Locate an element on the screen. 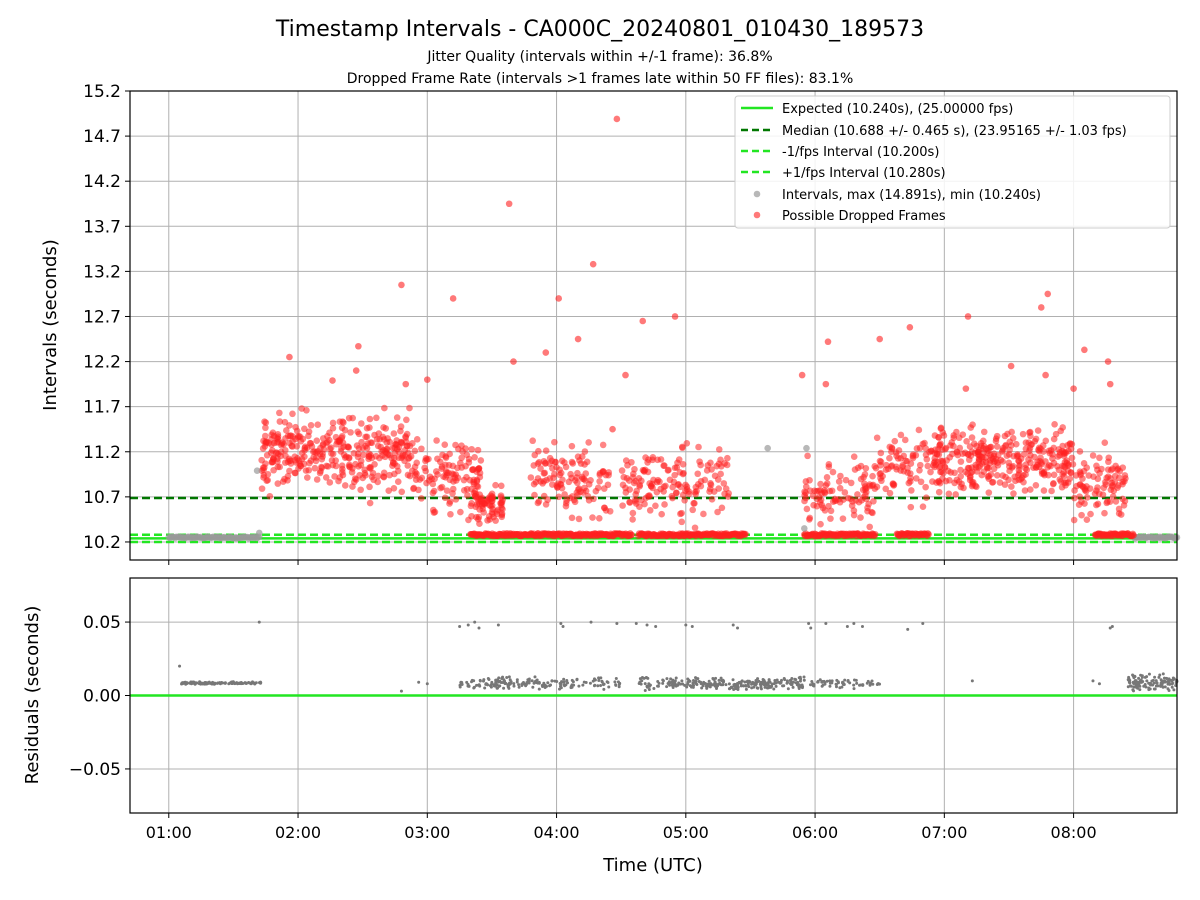 This screenshot has height=900, width=1200. legend-label-expected: Expected (10.240s), (25.00000 fps) is located at coordinates (897, 109).